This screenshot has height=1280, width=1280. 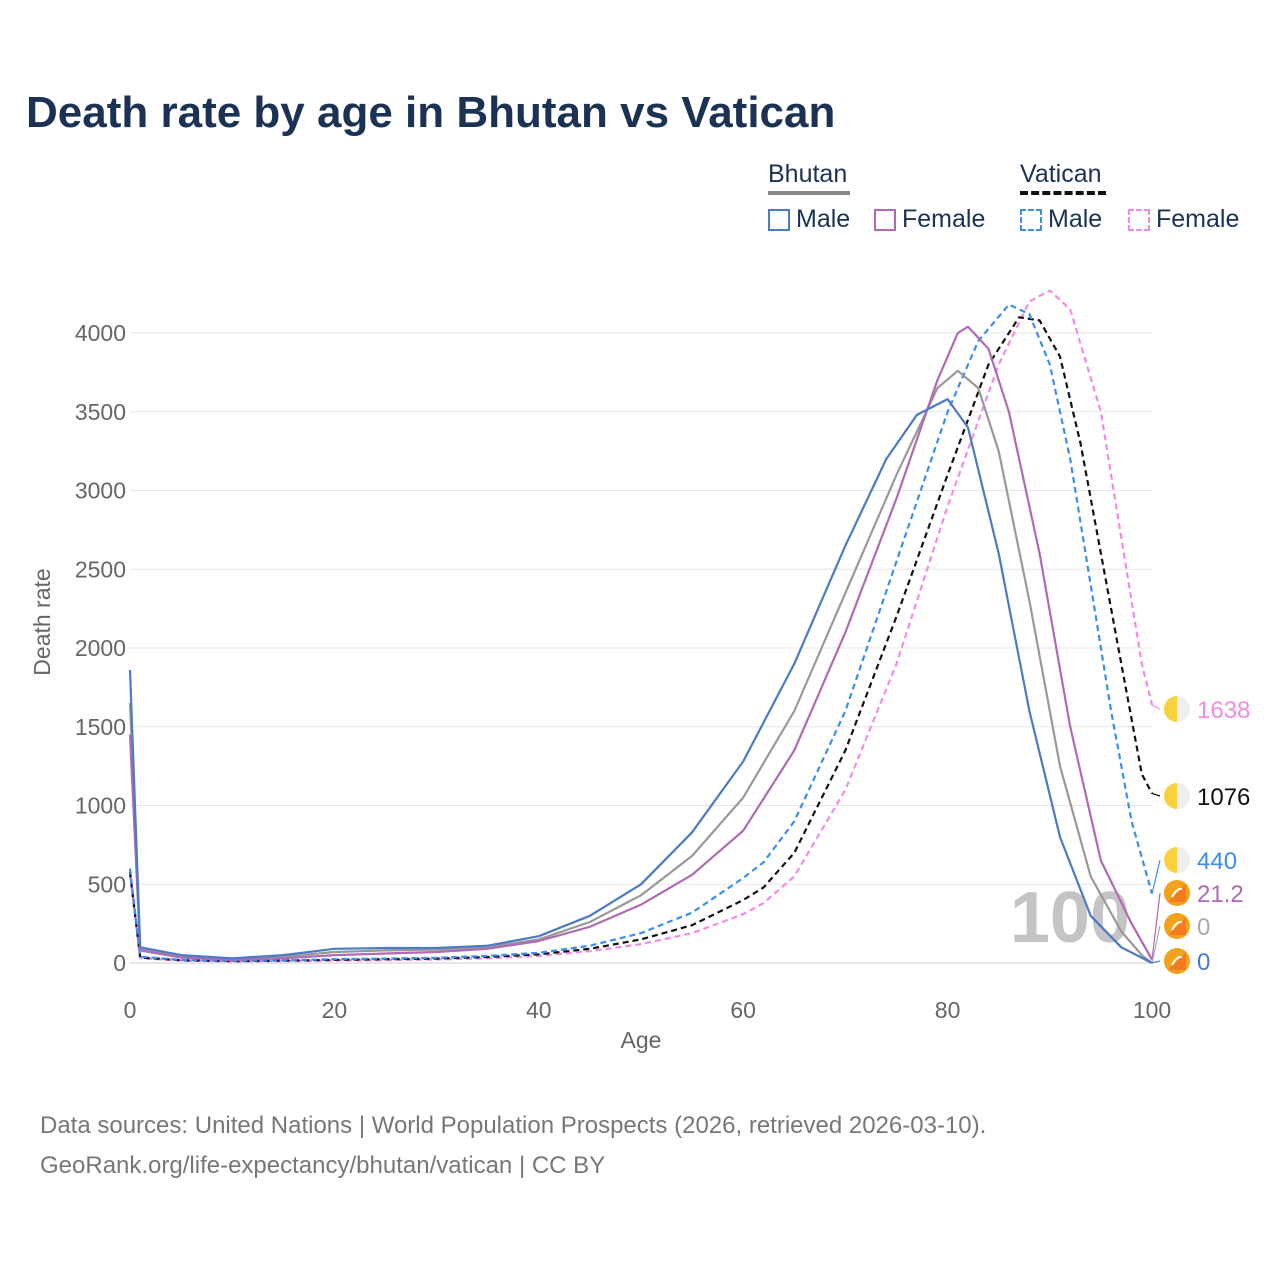 I want to click on end-value-label: 1076, so click(x=1223, y=797).